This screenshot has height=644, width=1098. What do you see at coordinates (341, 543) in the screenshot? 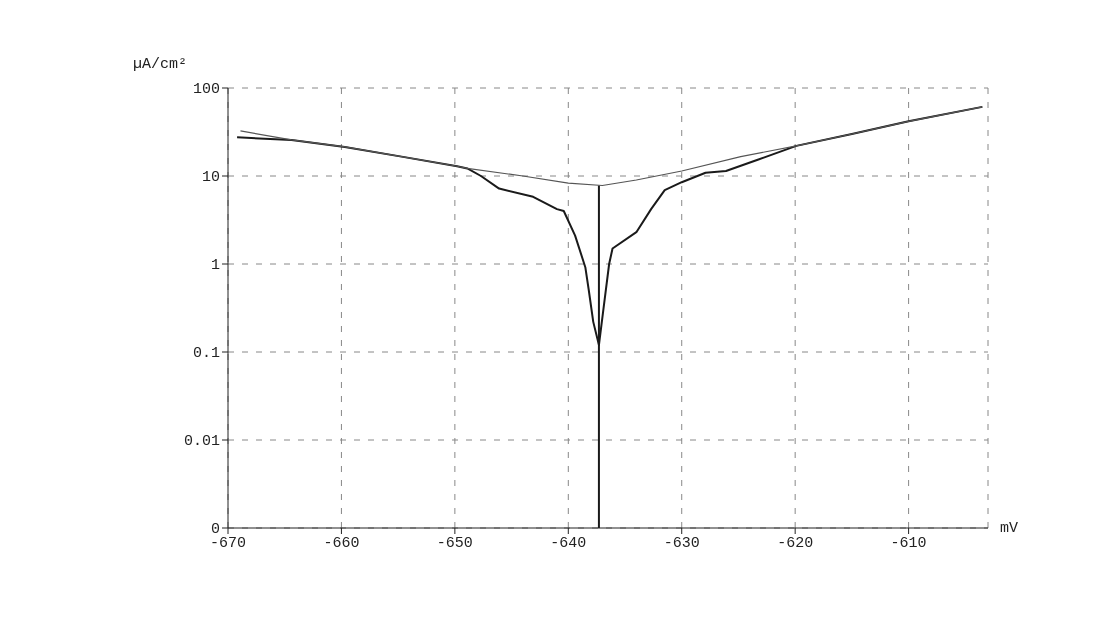
I see `x-tick-label: -660` at bounding box center [341, 543].